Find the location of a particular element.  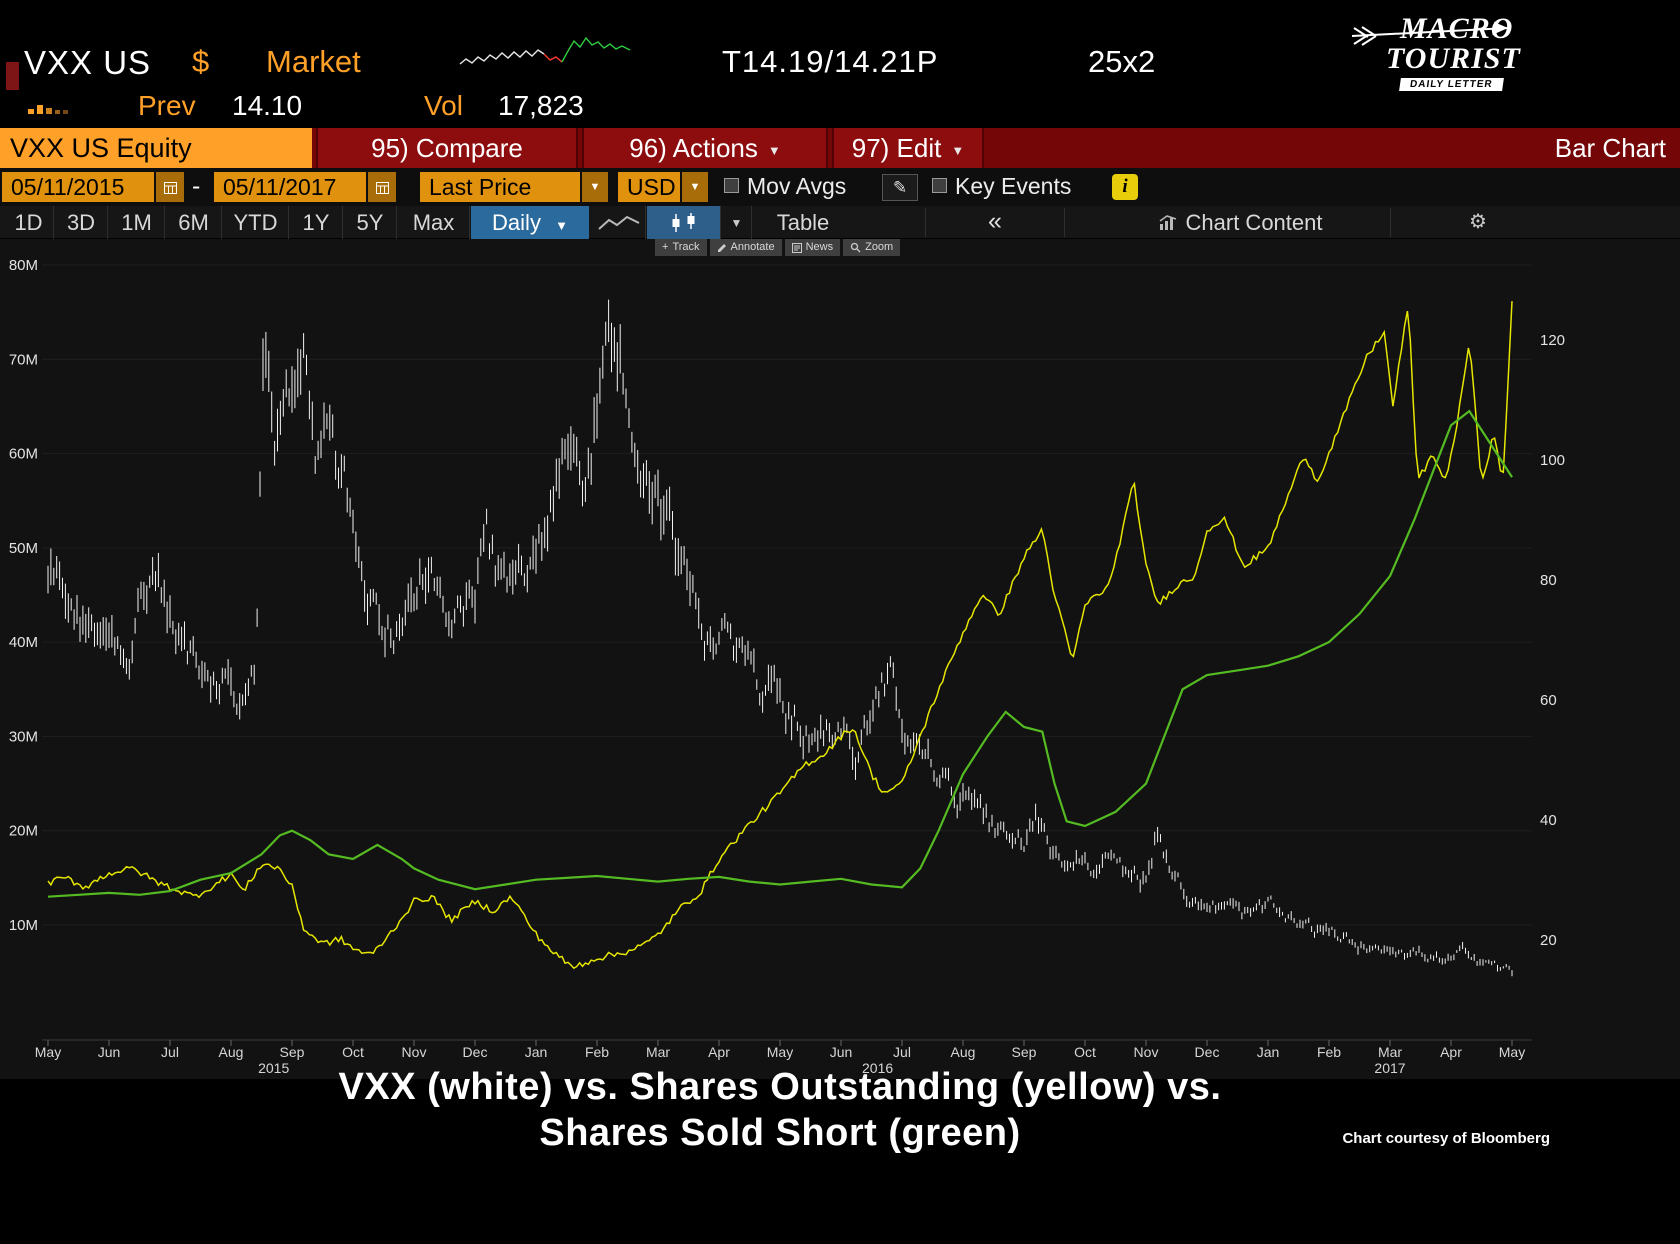

track-button: + Track is located at coordinates (681, 247).